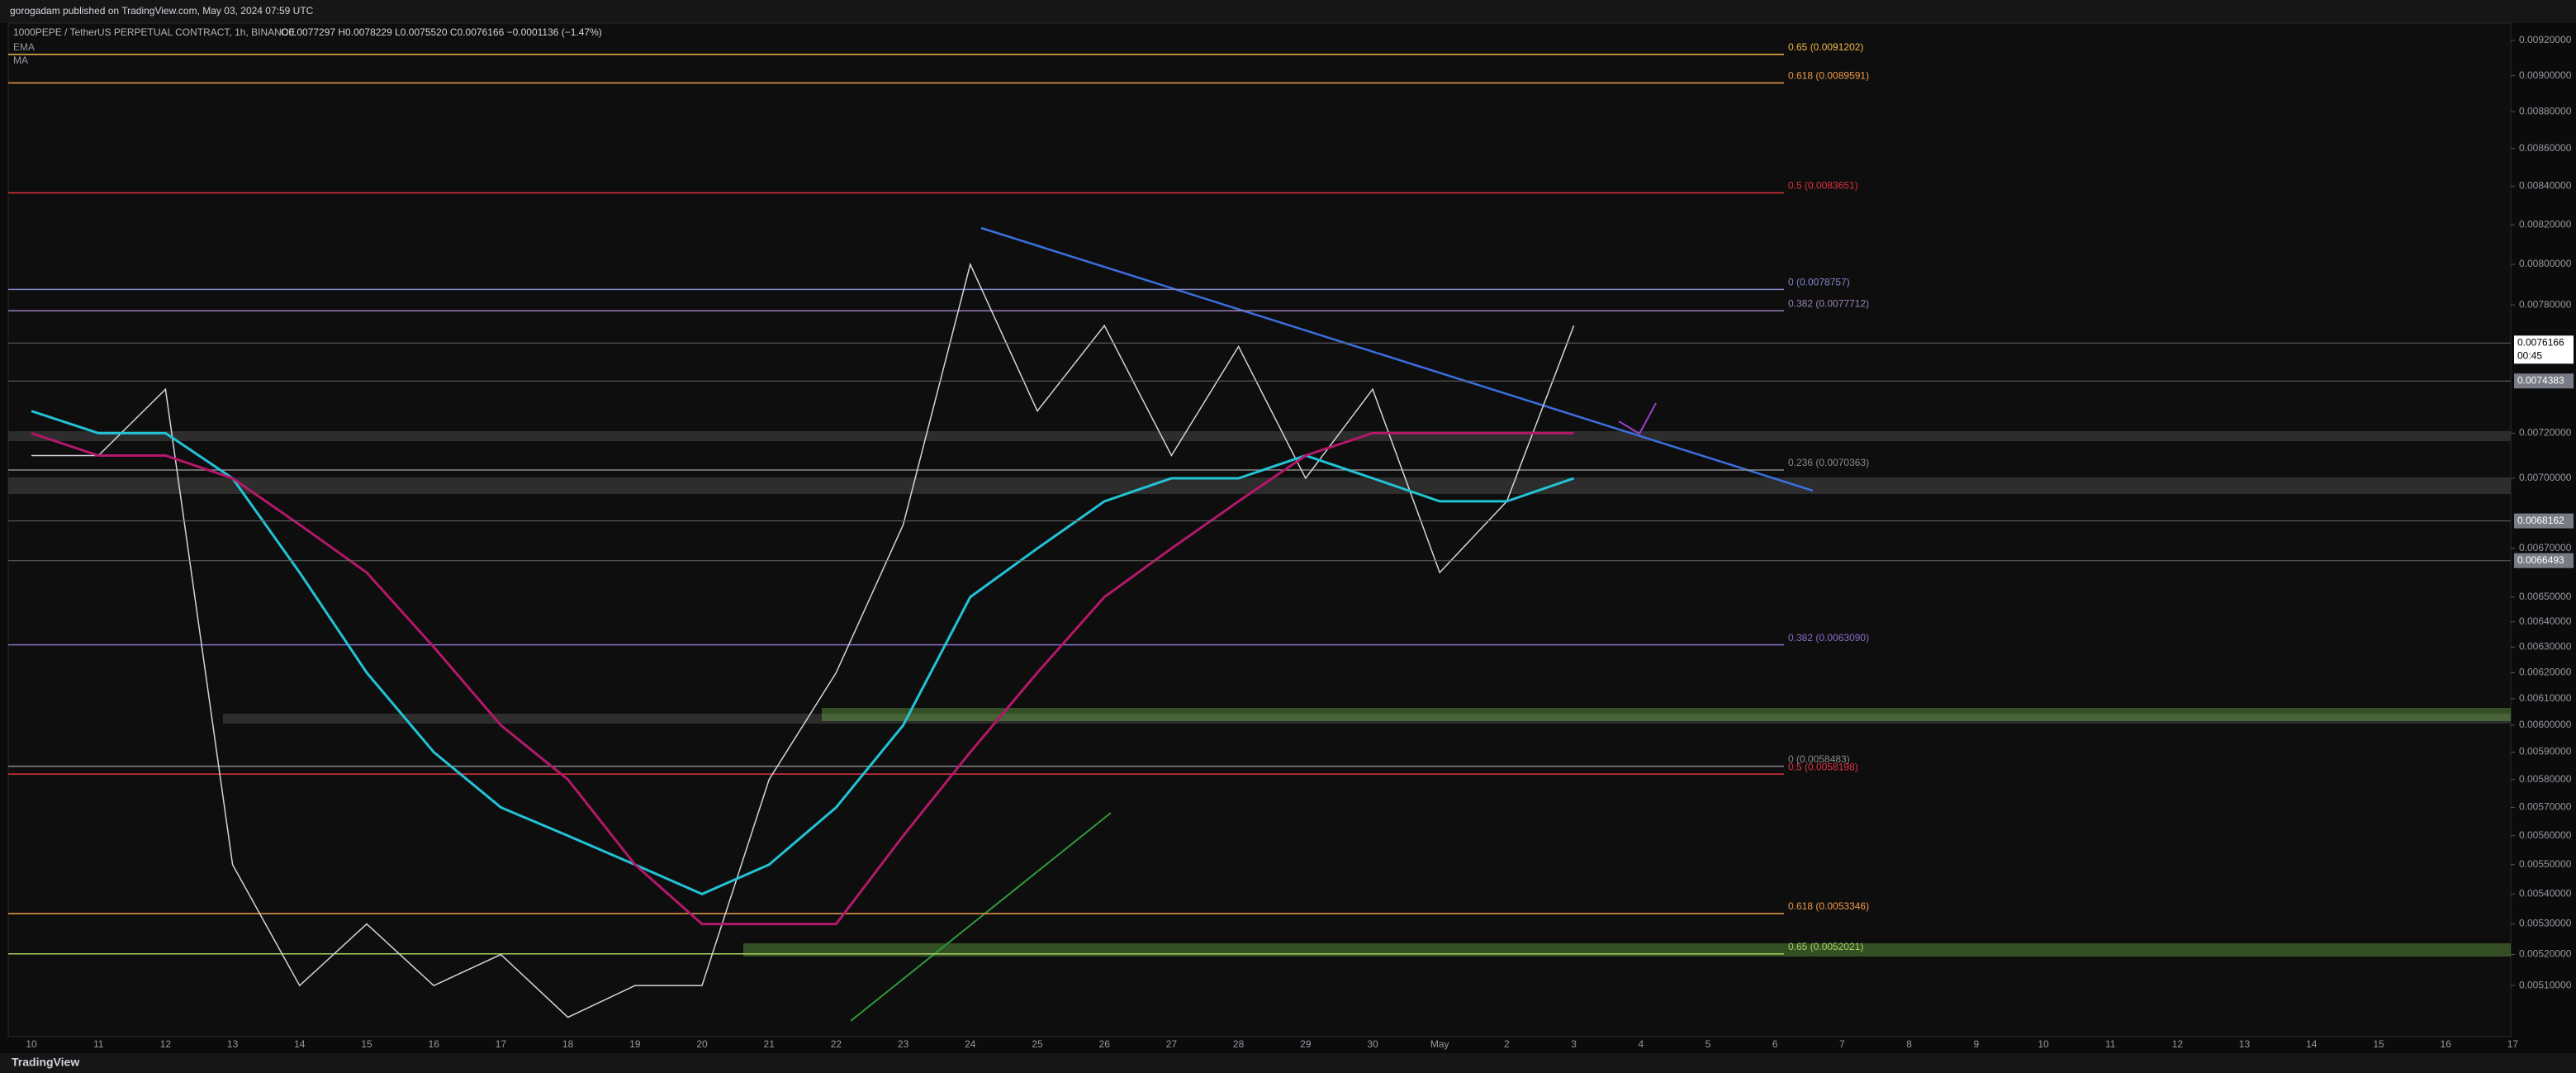  Describe the element at coordinates (2545, 893) in the screenshot. I see `y-tick-label: 0.00540000` at that location.